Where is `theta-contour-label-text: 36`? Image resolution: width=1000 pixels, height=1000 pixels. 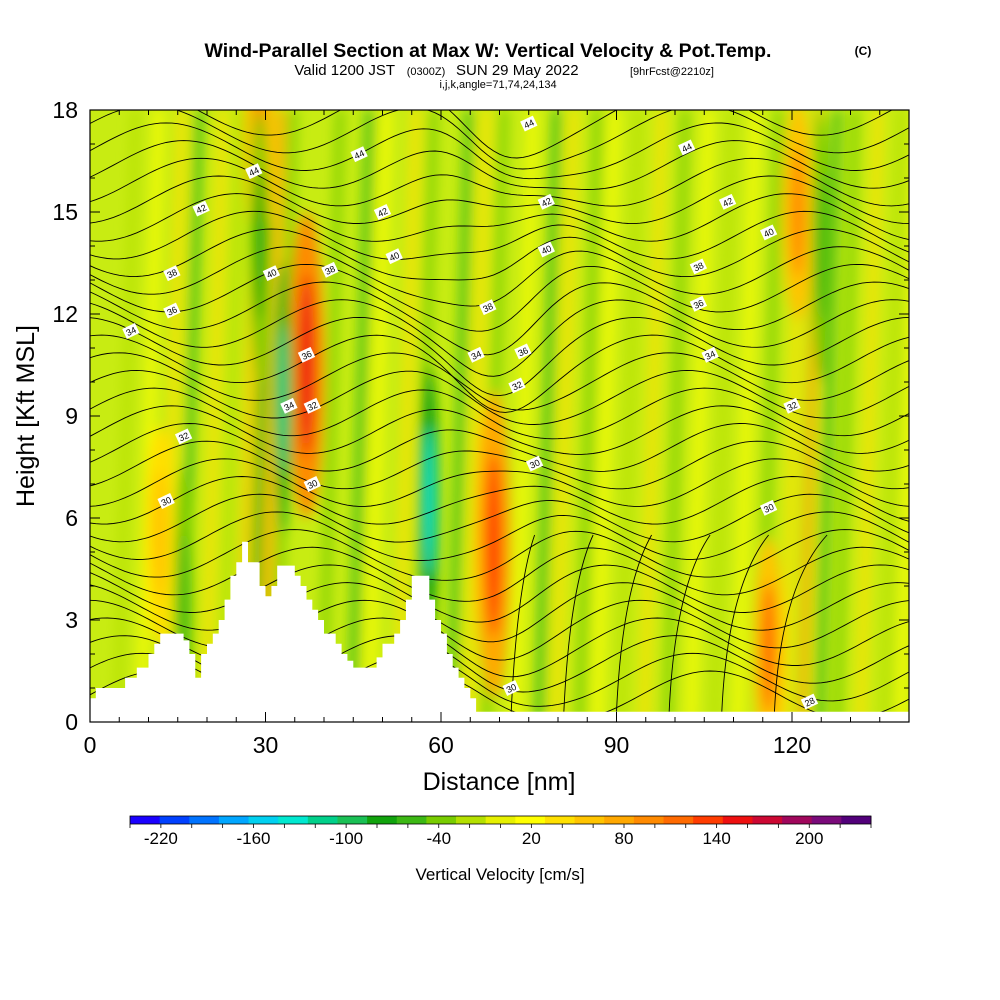 theta-contour-label-text: 36 is located at coordinates (522, 351).